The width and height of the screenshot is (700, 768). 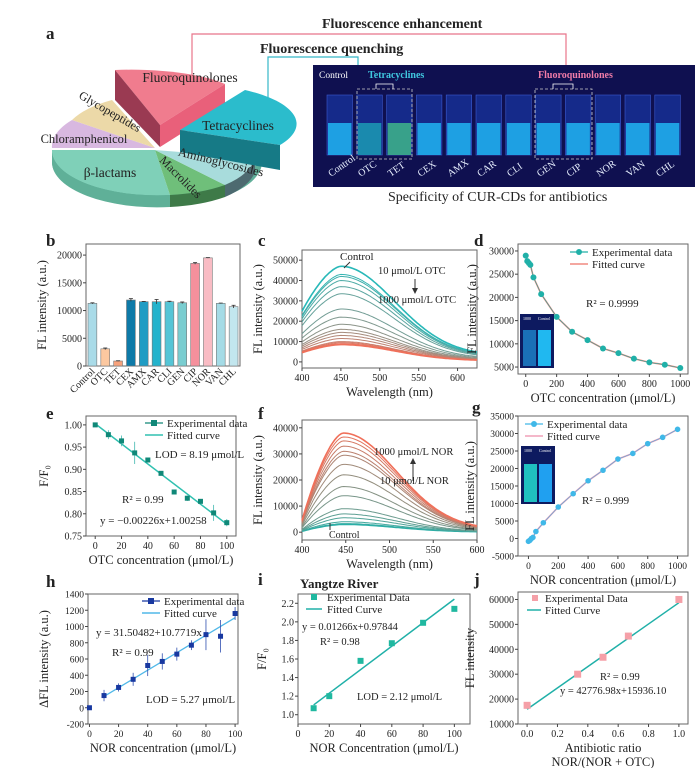 What do you see at coordinates (344, 535) in the screenshot?
I see `annotation-control: Control` at bounding box center [344, 535].